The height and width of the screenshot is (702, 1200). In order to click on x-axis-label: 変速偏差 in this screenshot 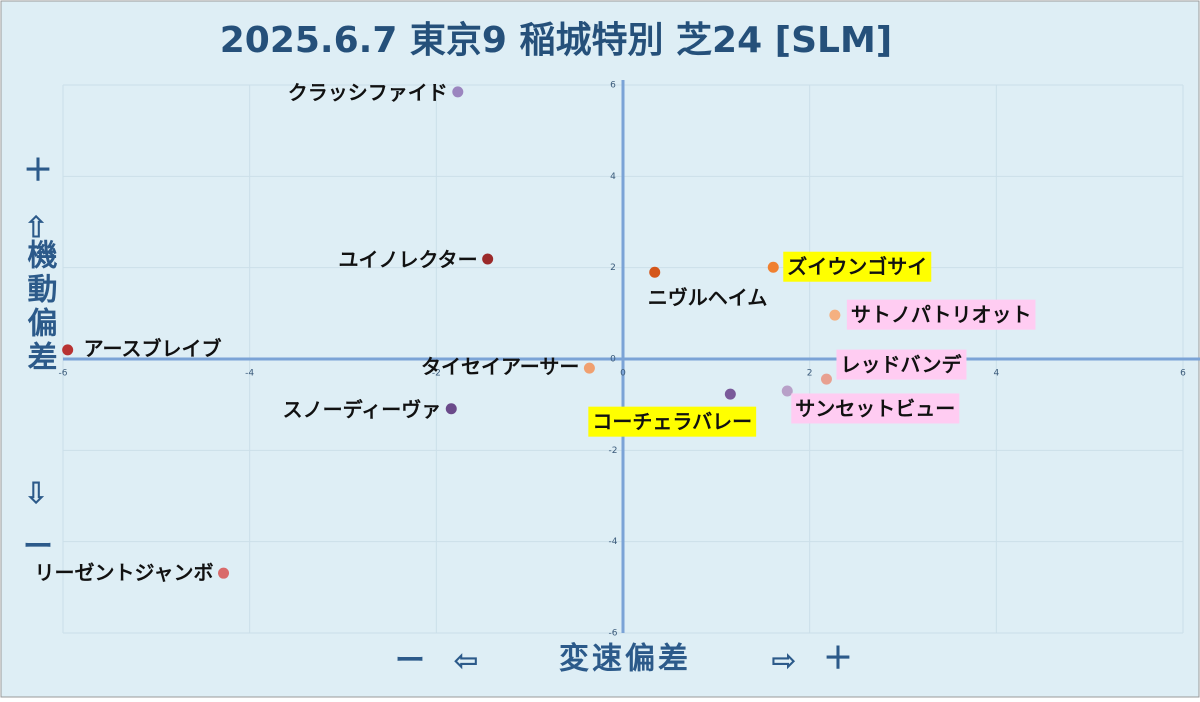, I will do `click(625, 659)`.